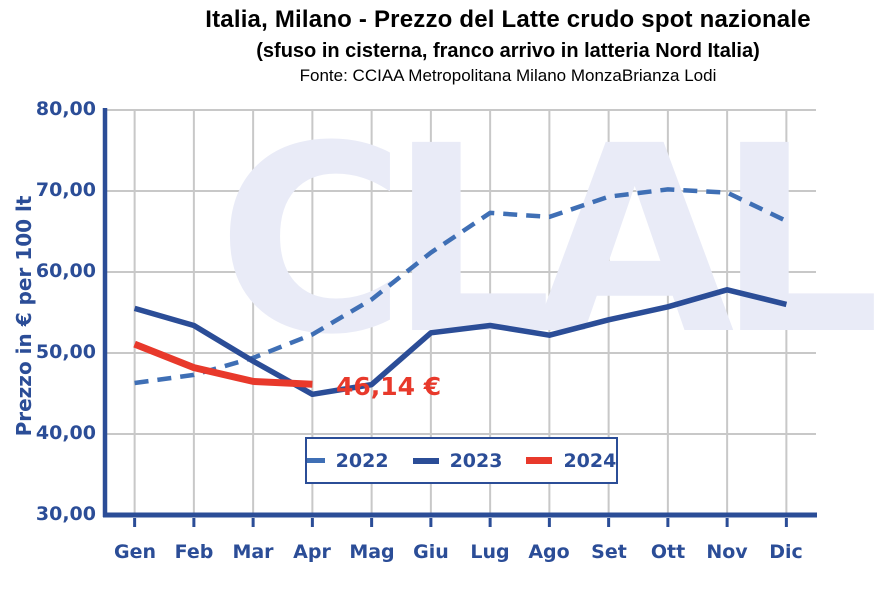 This screenshot has width=882, height=590. I want to click on legend-item-2022: 2022, so click(347, 460).